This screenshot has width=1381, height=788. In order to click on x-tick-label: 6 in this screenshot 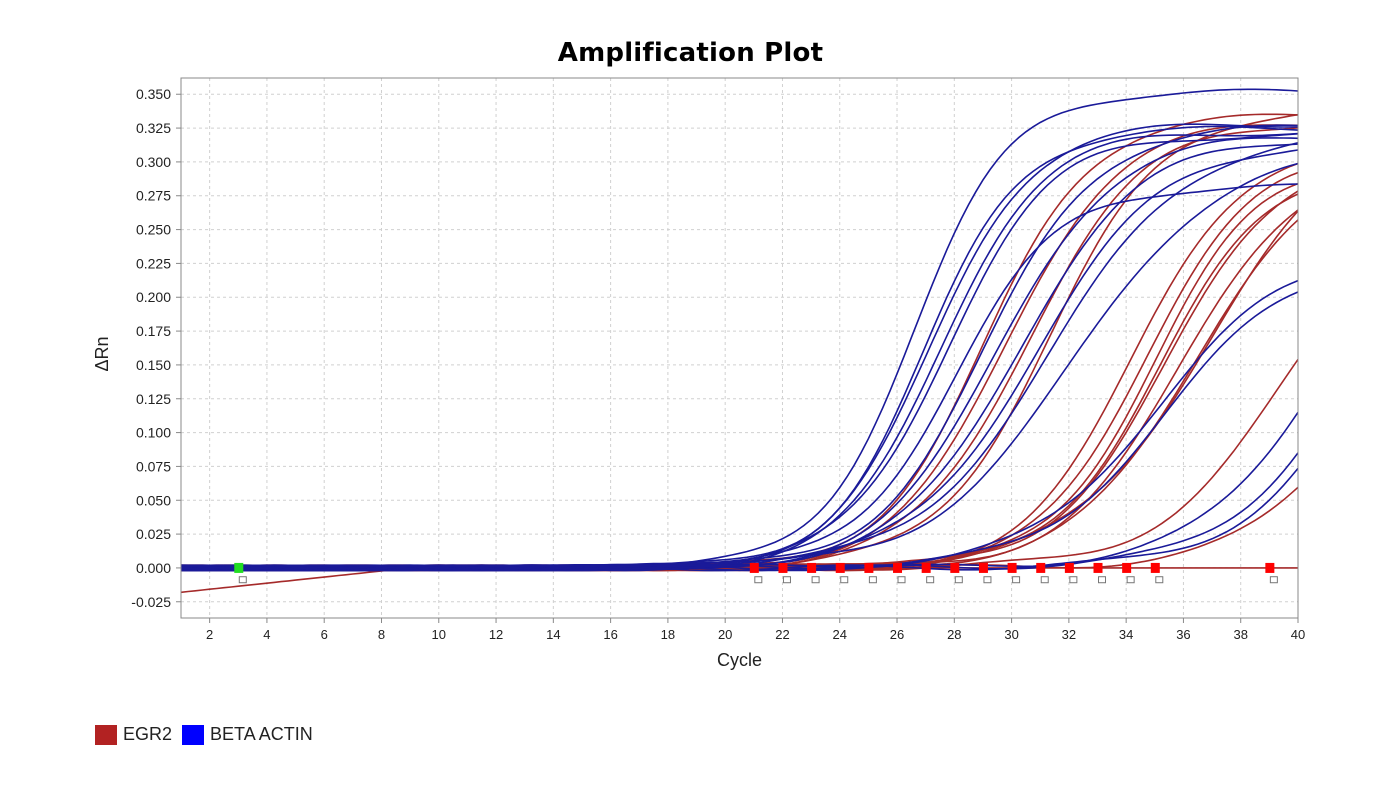, I will do `click(324, 634)`.